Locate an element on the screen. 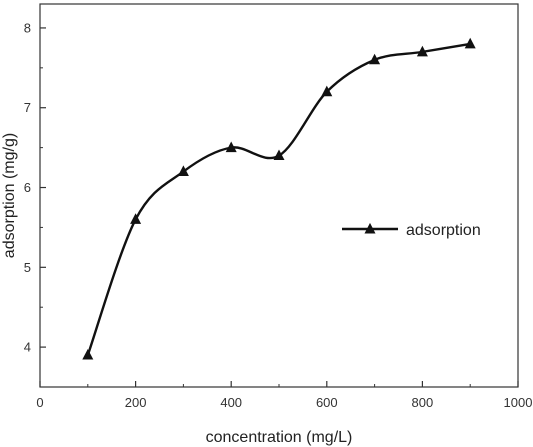 This screenshot has height=447, width=533. legend: adsorption is located at coordinates (411, 230).